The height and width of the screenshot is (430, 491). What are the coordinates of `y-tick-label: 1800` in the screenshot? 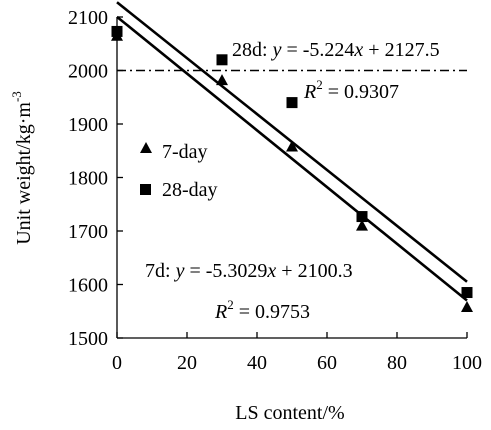 It's located at (88, 179).